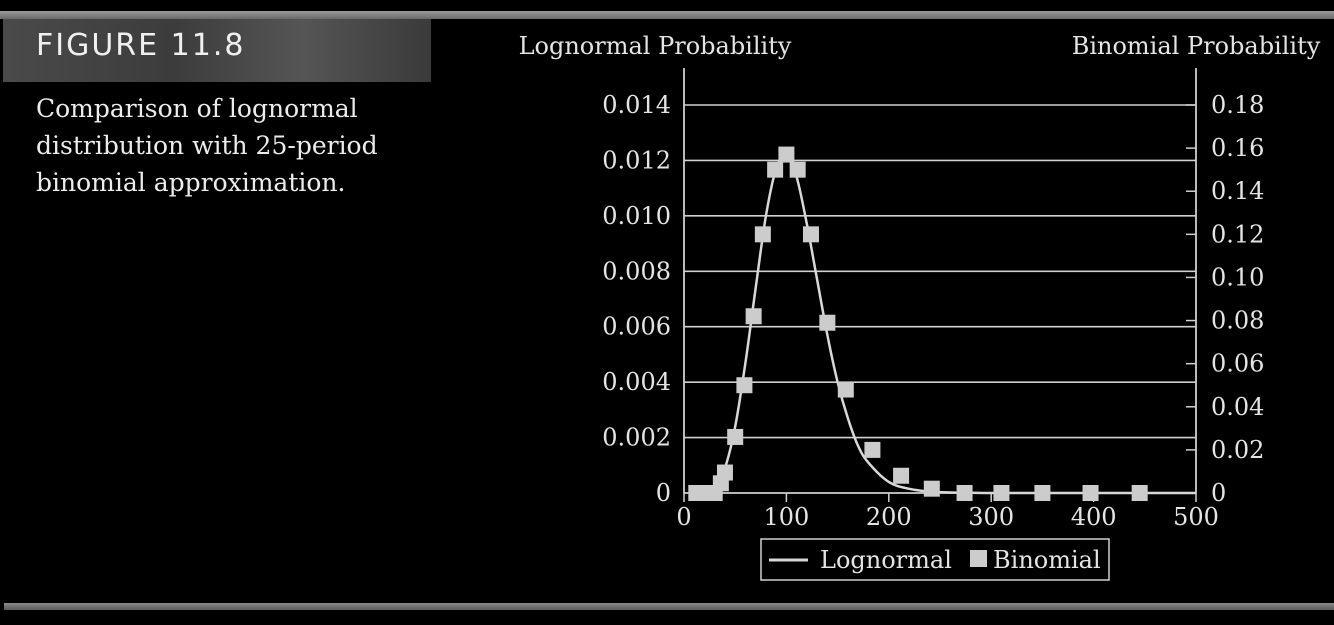 This screenshot has width=1334, height=625. What do you see at coordinates (1237, 407) in the screenshot?
I see `right-tick-label-2: 0.04` at bounding box center [1237, 407].